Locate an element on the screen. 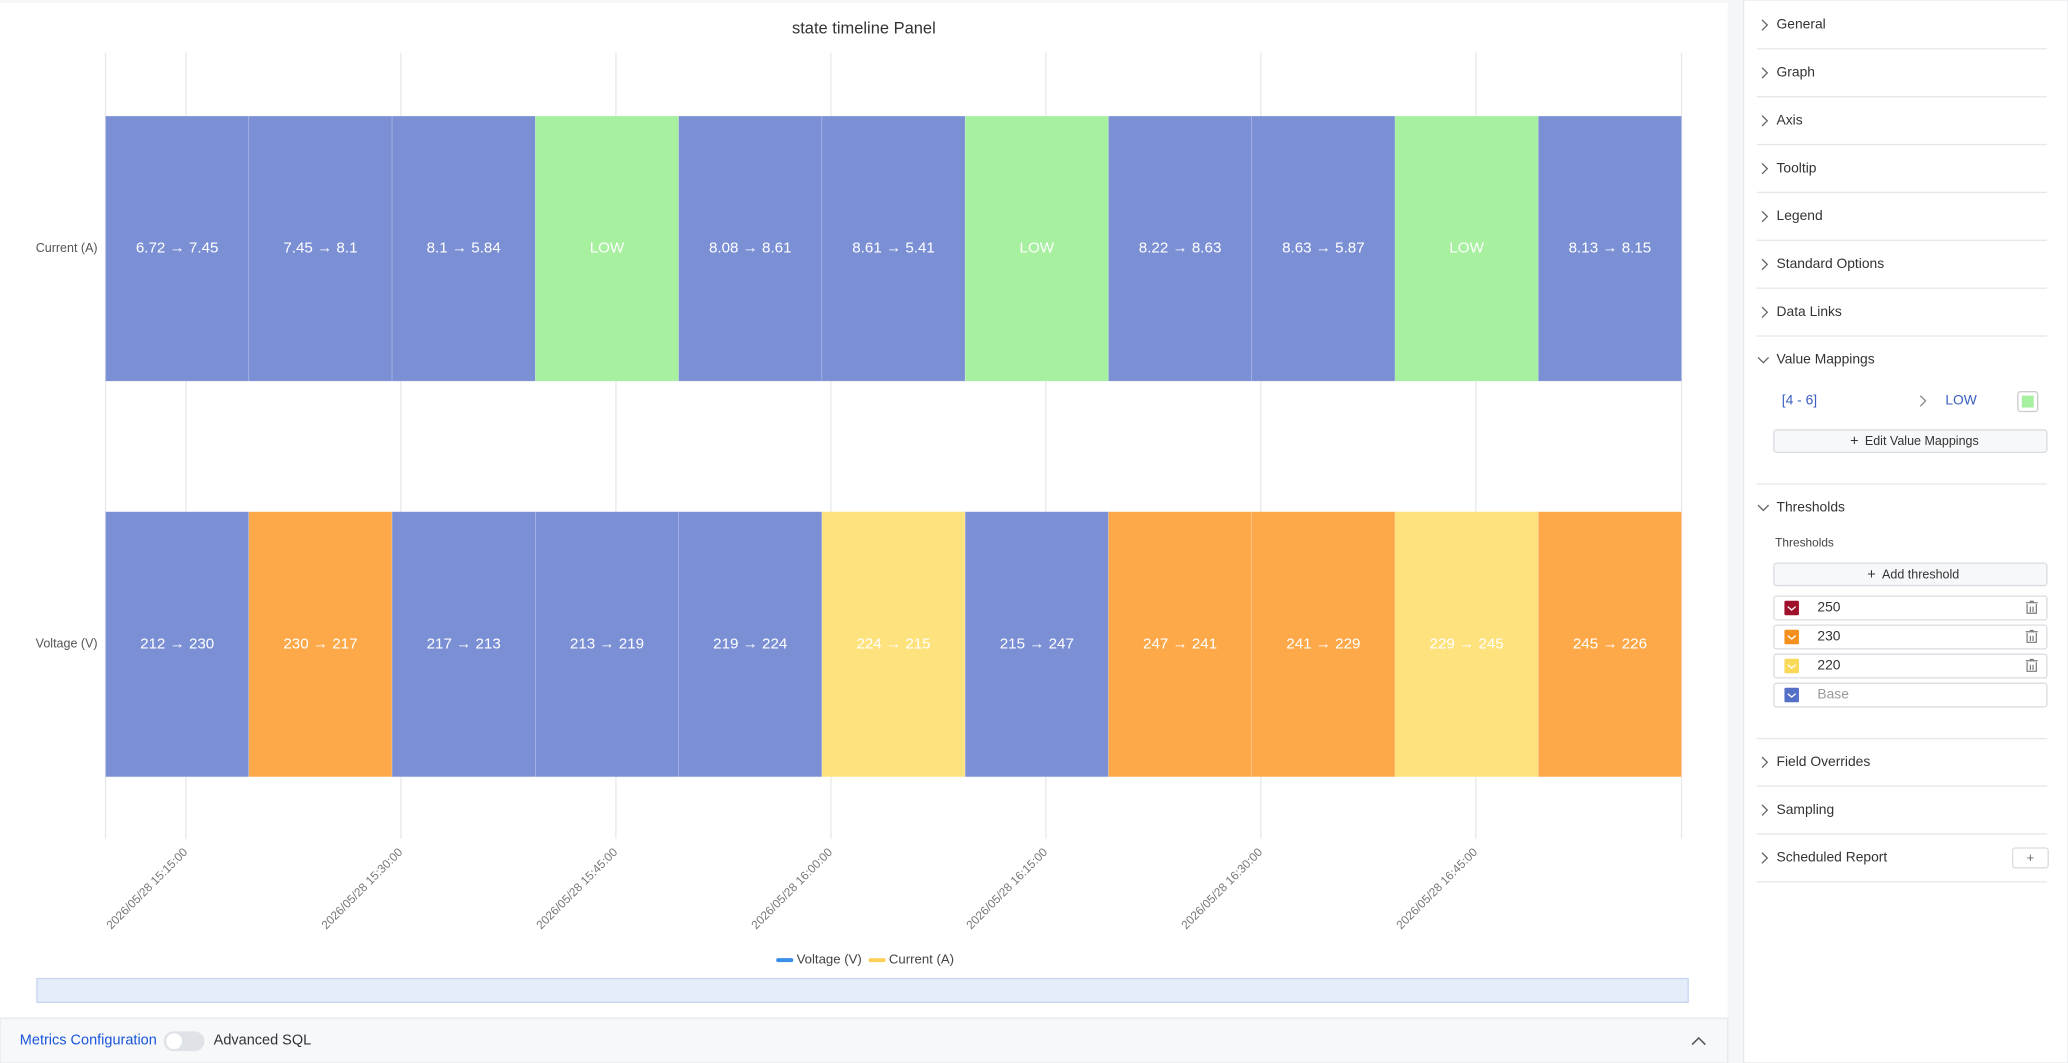  section-header: General is located at coordinates (1801, 24).